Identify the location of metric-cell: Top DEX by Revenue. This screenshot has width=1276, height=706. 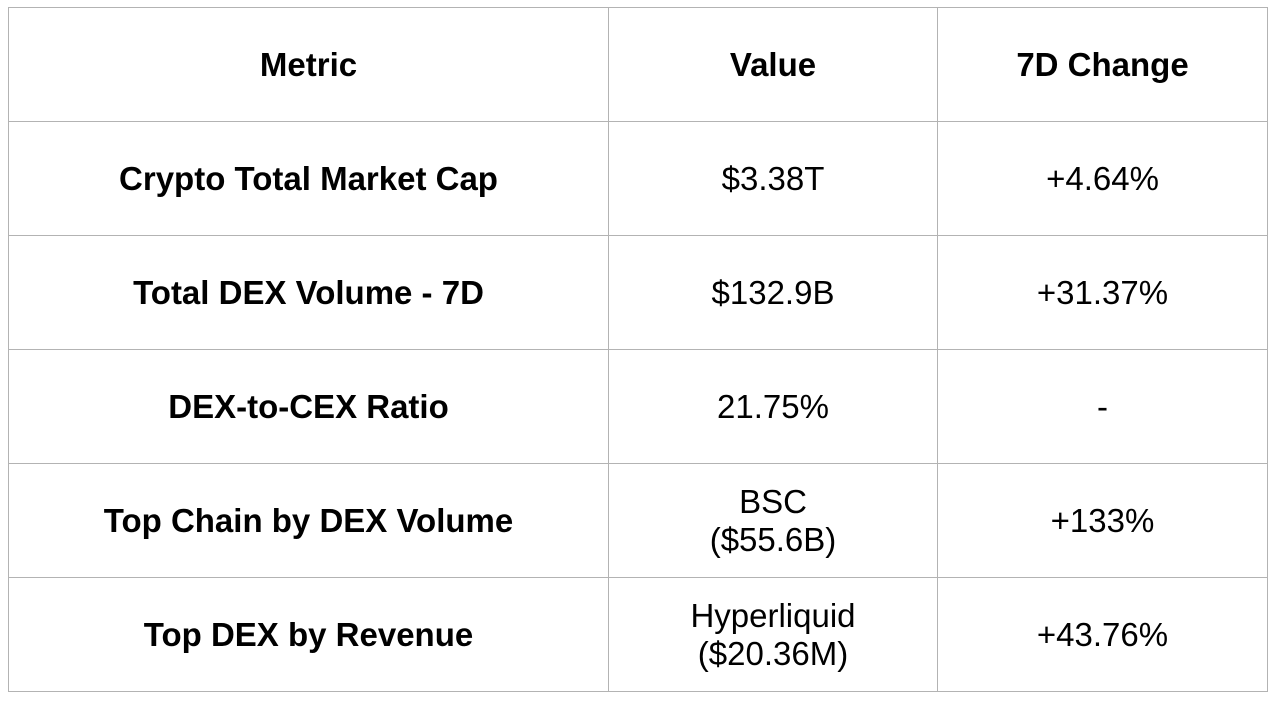
(308, 634).